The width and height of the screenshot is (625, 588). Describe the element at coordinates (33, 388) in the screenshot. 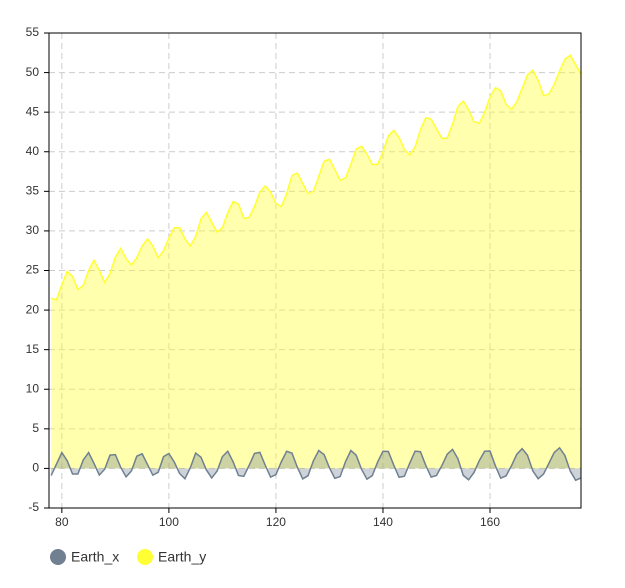

I see `y-tick-label: 10` at that location.